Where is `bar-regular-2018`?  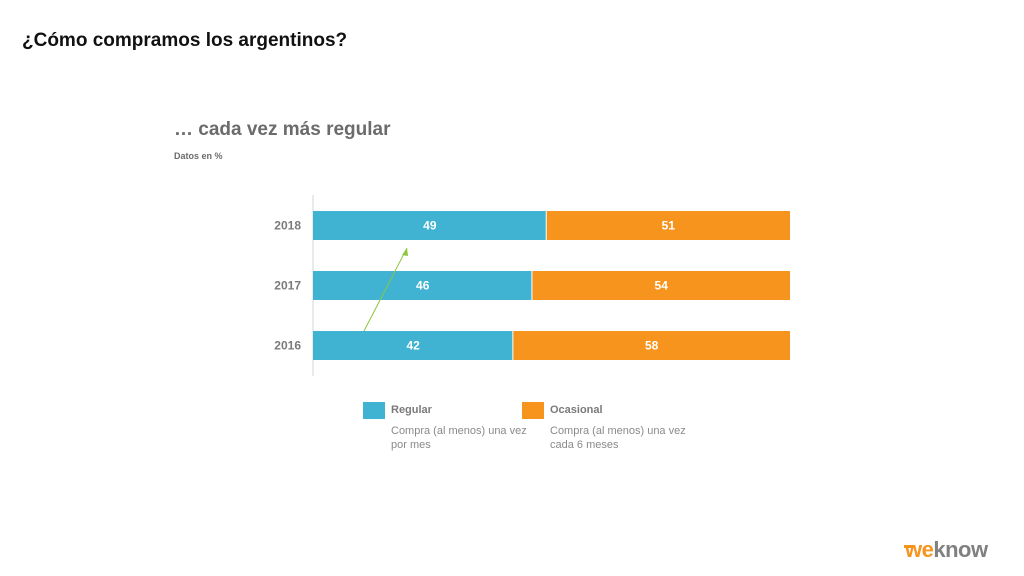
bar-regular-2018 is located at coordinates (429, 225).